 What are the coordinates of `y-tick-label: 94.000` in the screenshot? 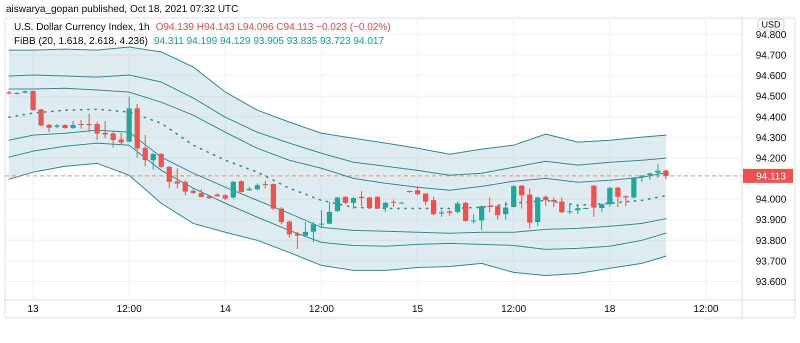 It's located at (771, 200).